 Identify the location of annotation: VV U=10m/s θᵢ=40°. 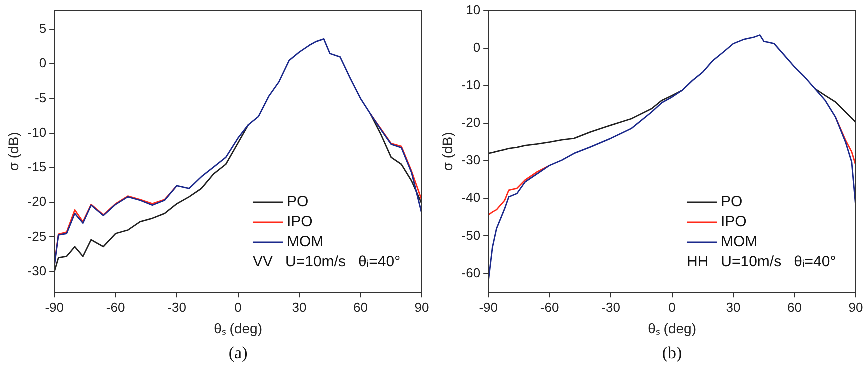
(326, 262).